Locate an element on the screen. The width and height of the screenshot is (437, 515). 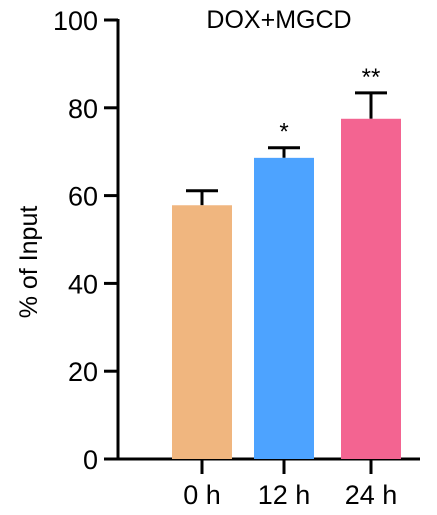
y-tick-label: 40 is located at coordinates (83, 284).